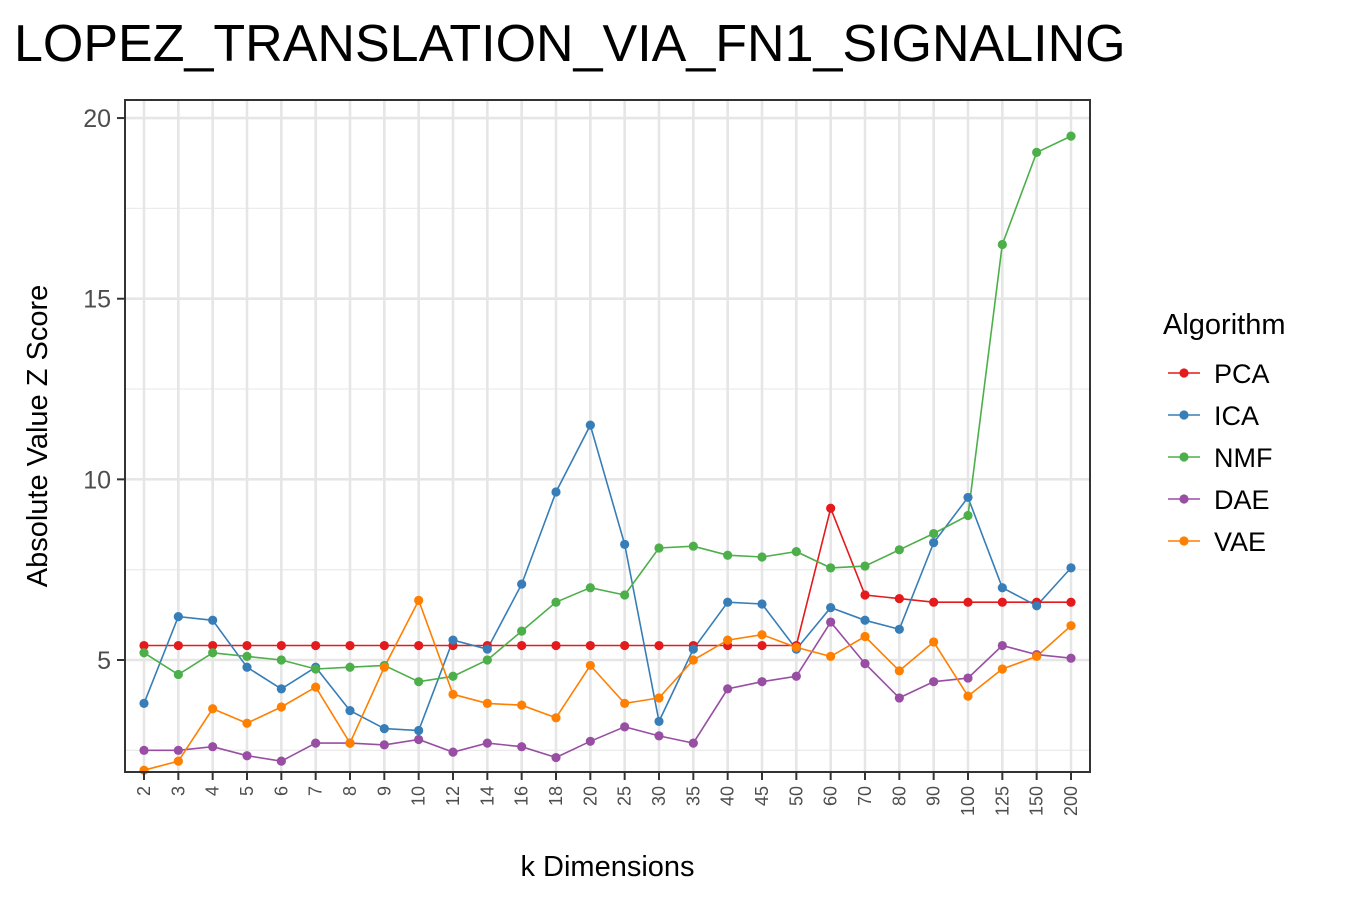 The height and width of the screenshot is (905, 1350). I want to click on legend-key-point-nmf, so click(1184, 457).